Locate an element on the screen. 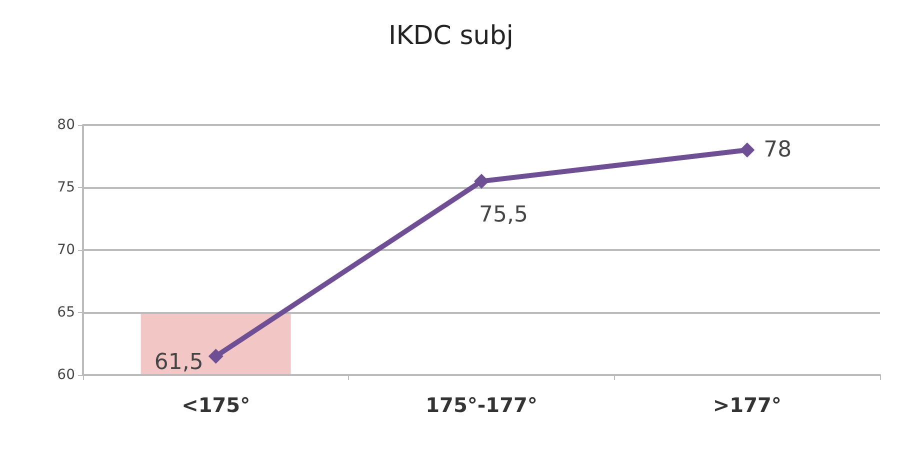 The height and width of the screenshot is (450, 902). y-tick-label: 75 is located at coordinates (66, 188).